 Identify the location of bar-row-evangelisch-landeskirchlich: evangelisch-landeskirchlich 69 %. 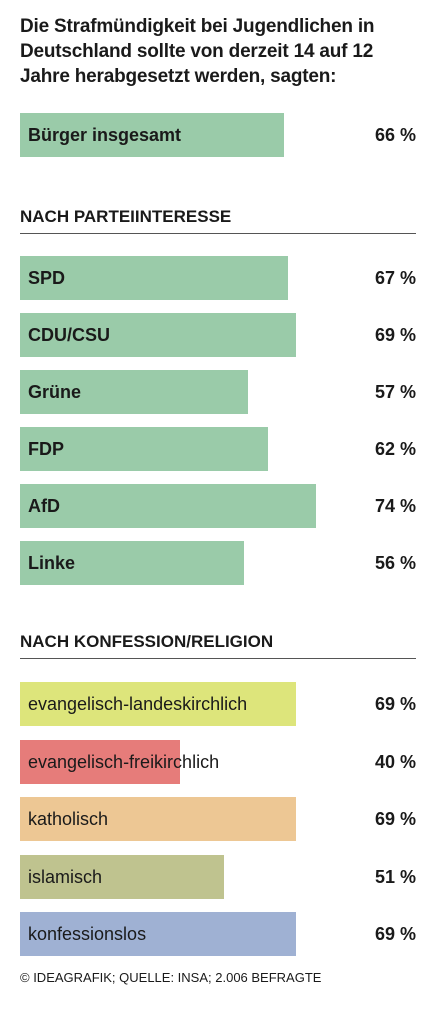
(218, 704).